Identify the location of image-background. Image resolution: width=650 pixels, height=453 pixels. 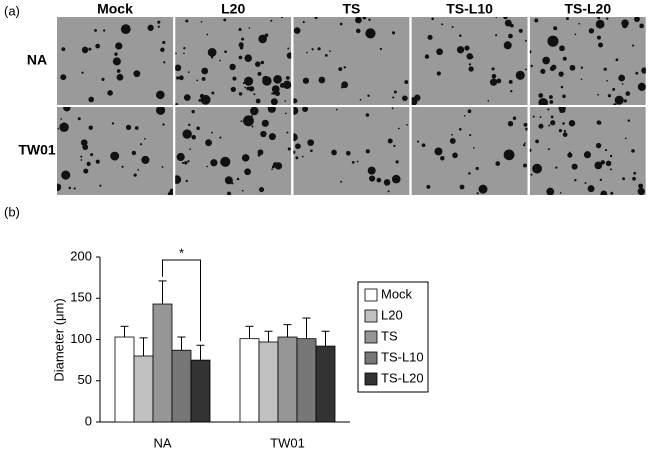
(469, 61).